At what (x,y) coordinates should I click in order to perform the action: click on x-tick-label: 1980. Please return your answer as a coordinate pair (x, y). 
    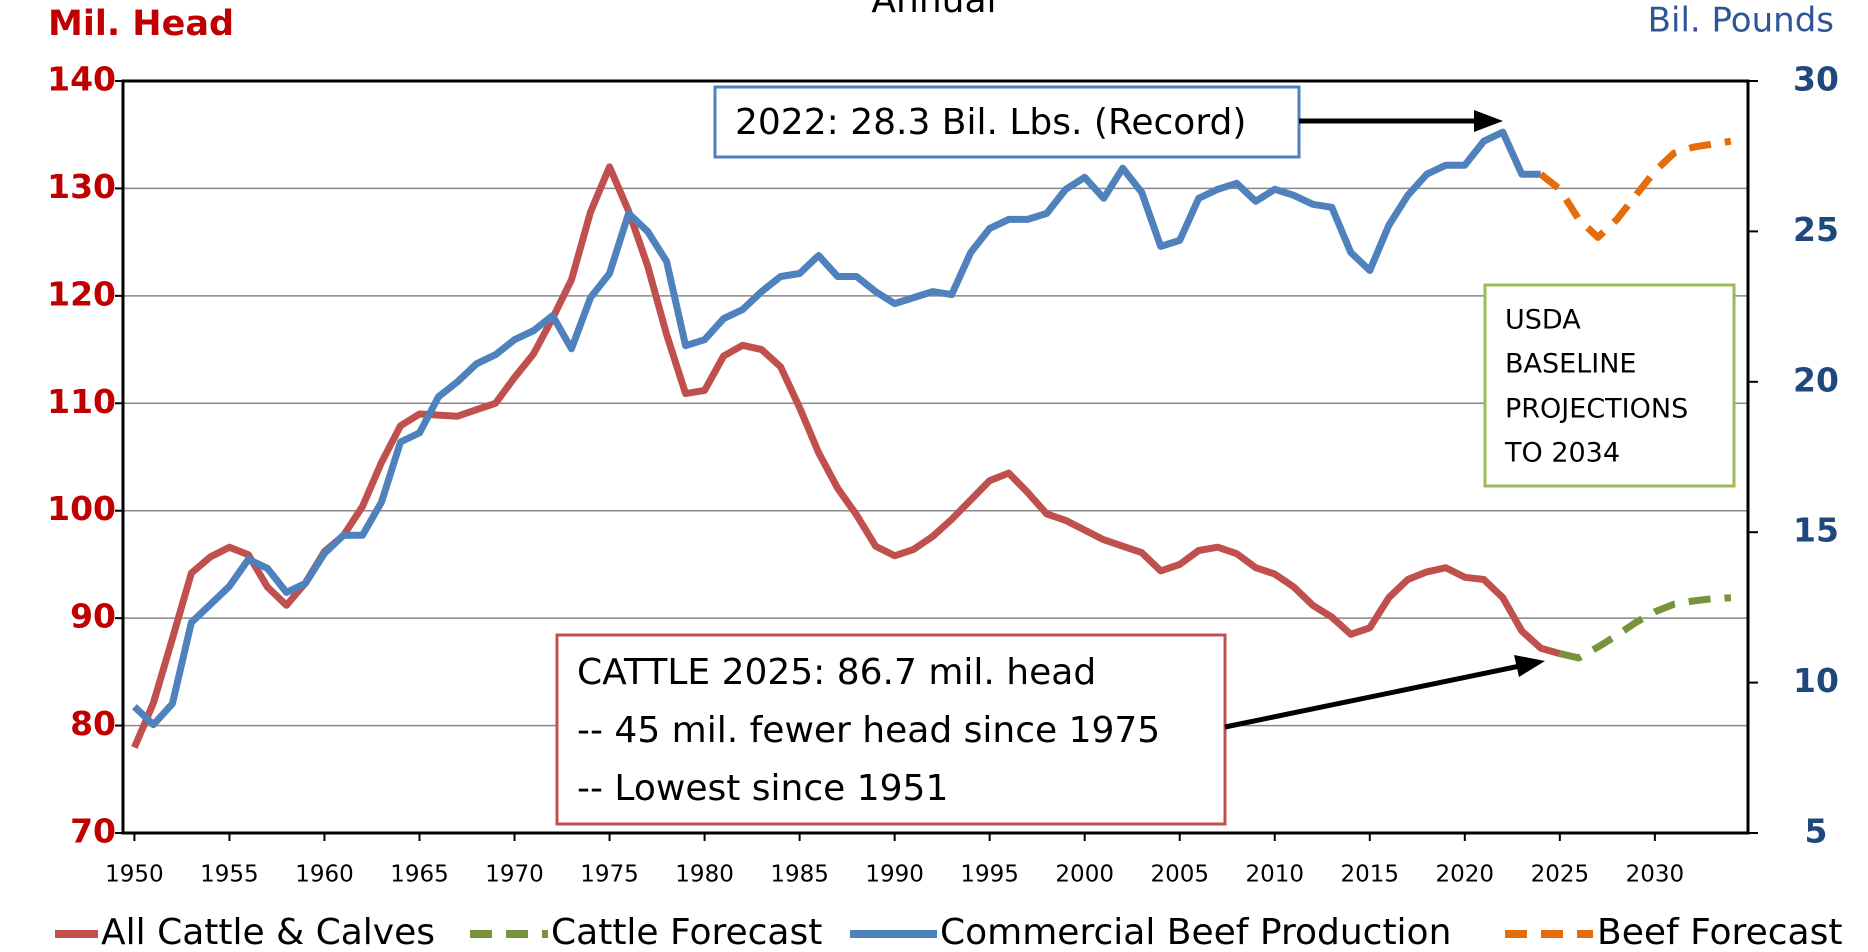
    Looking at the image, I should click on (704, 875).